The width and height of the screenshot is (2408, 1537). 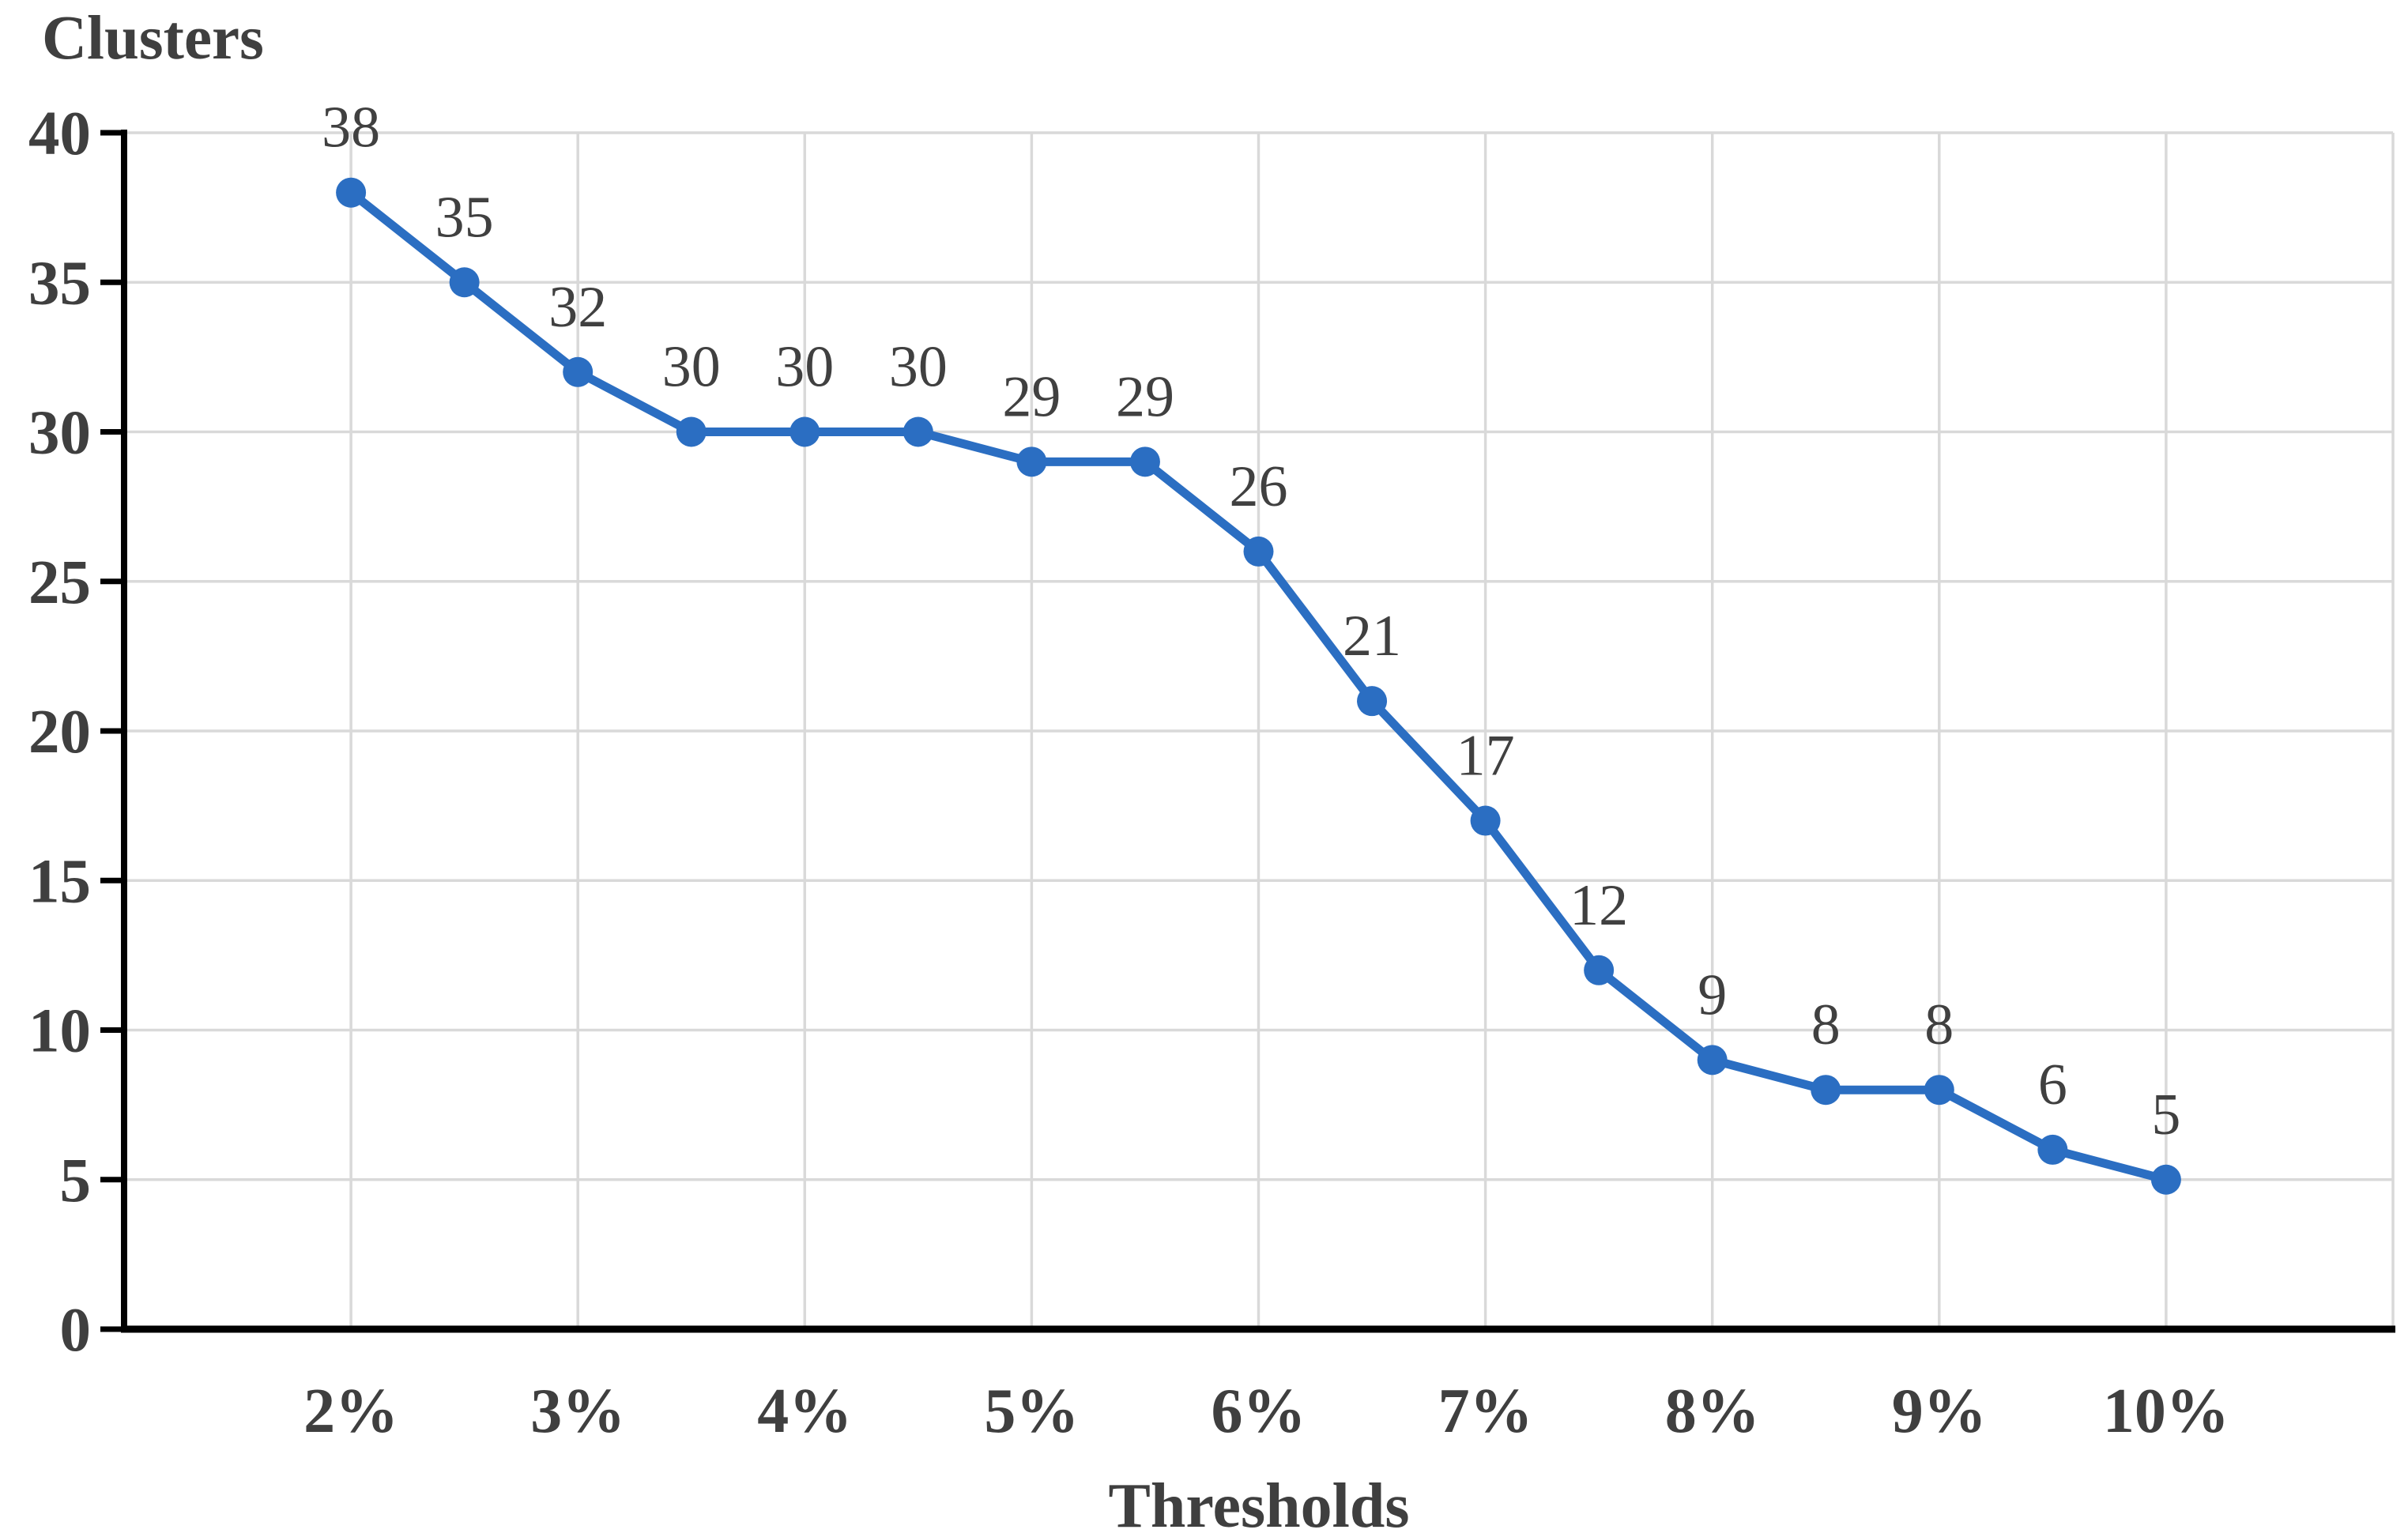 What do you see at coordinates (464, 217) in the screenshot?
I see `data-point-label: 35` at bounding box center [464, 217].